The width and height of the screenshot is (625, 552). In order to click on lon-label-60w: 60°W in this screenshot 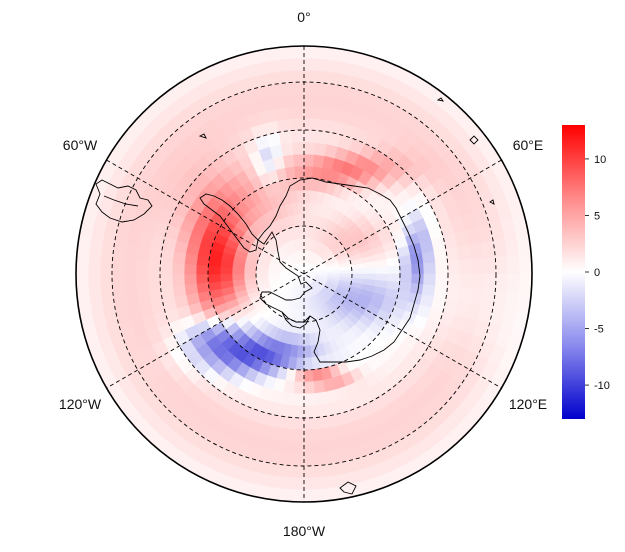, I will do `click(80, 145)`.